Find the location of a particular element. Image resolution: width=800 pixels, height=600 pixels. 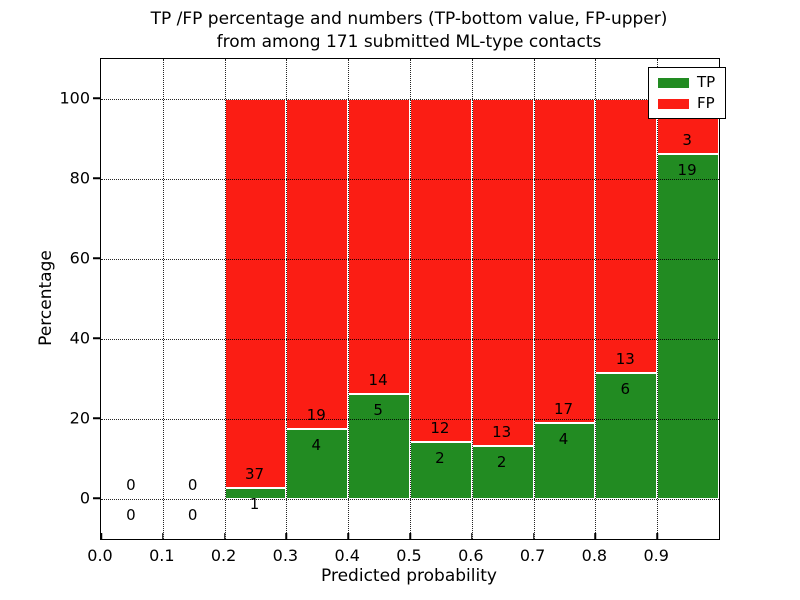

x-axis-label: Predicted probability is located at coordinates (409, 576).